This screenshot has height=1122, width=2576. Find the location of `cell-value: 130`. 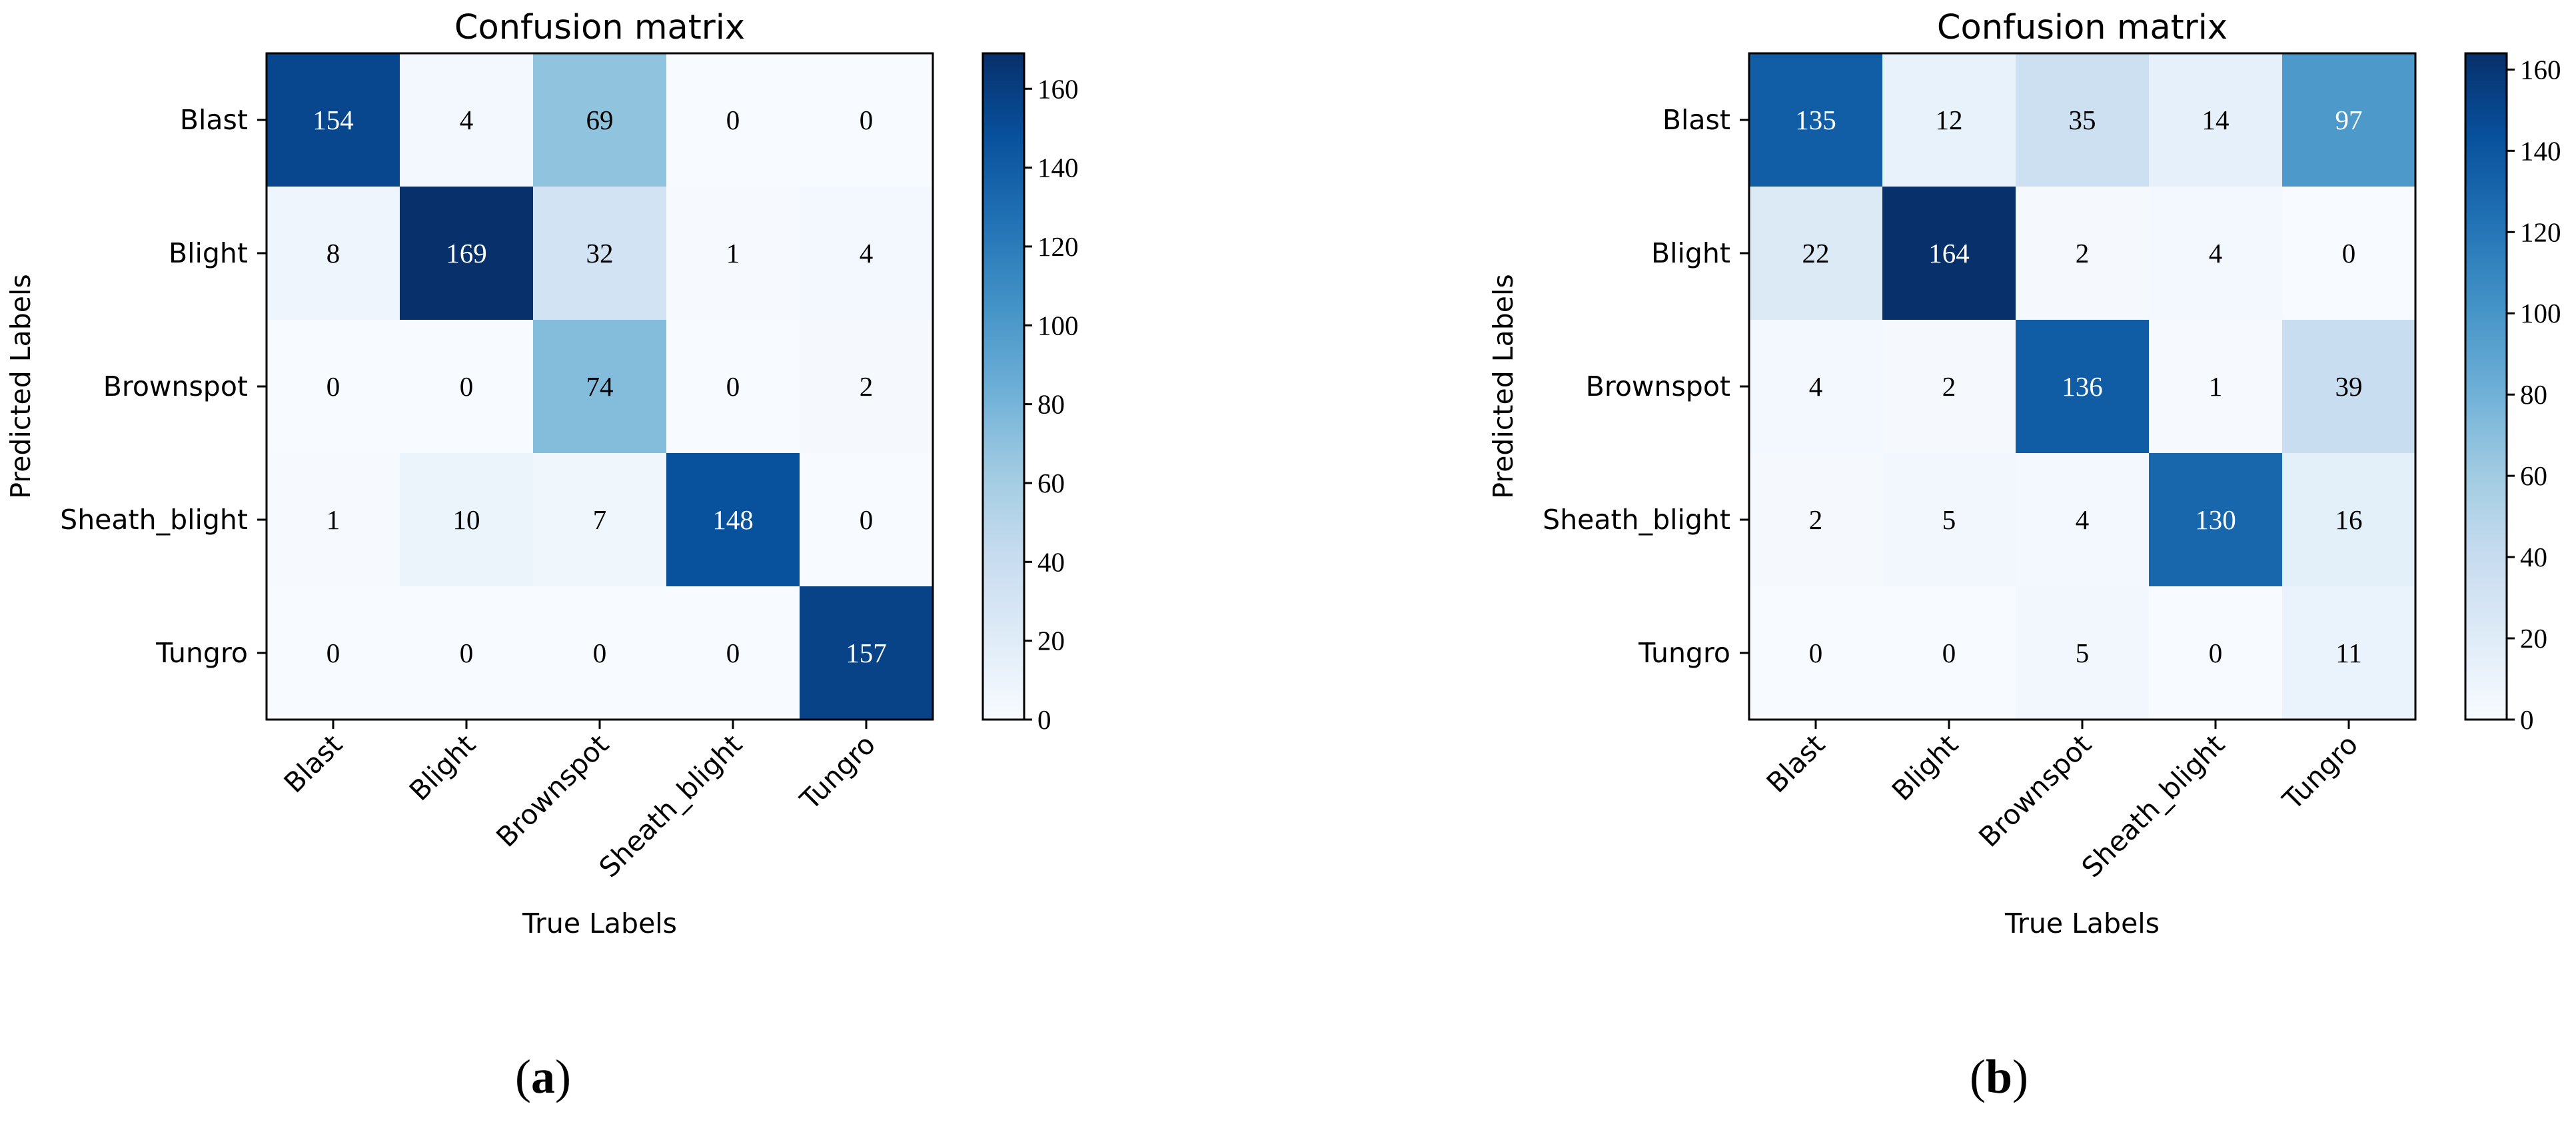

cell-value: 130 is located at coordinates (2215, 519).